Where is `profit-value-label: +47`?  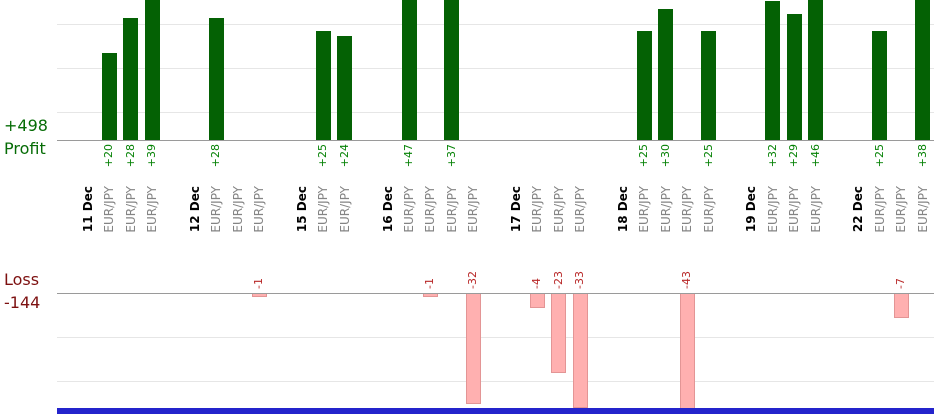
profit-value-label: +47 is located at coordinates (408, 156).